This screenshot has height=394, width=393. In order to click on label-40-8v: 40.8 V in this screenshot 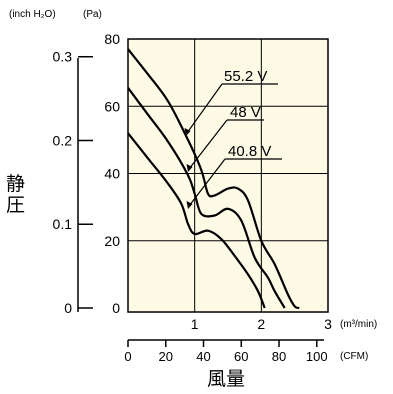, I will do `click(234, 176)`.